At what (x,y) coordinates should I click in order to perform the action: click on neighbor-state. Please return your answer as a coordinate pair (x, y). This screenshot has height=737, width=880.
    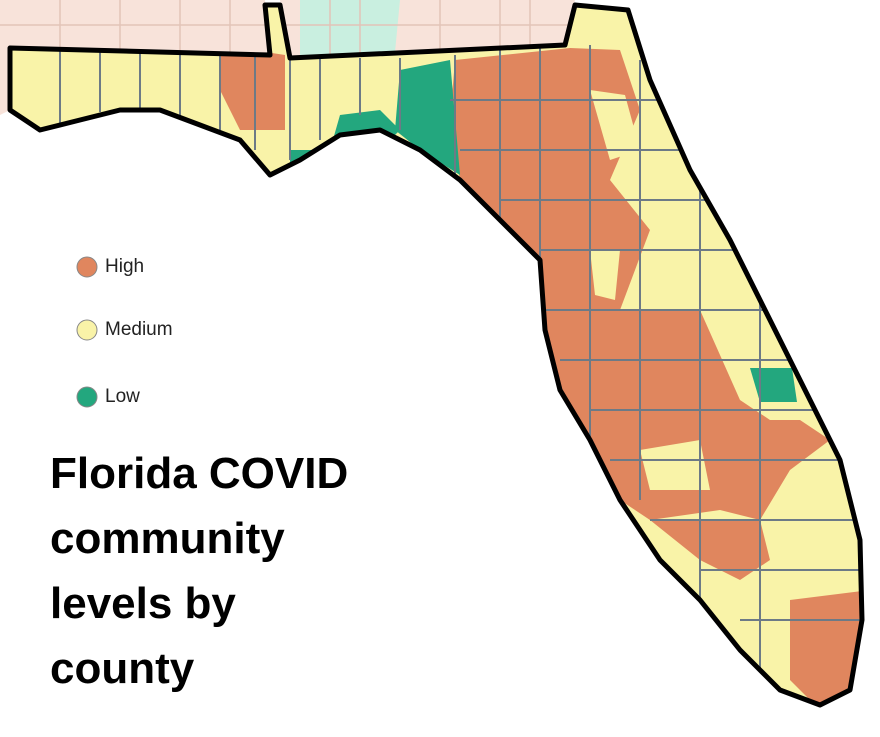
    Looking at the image, I should click on (135, 57).